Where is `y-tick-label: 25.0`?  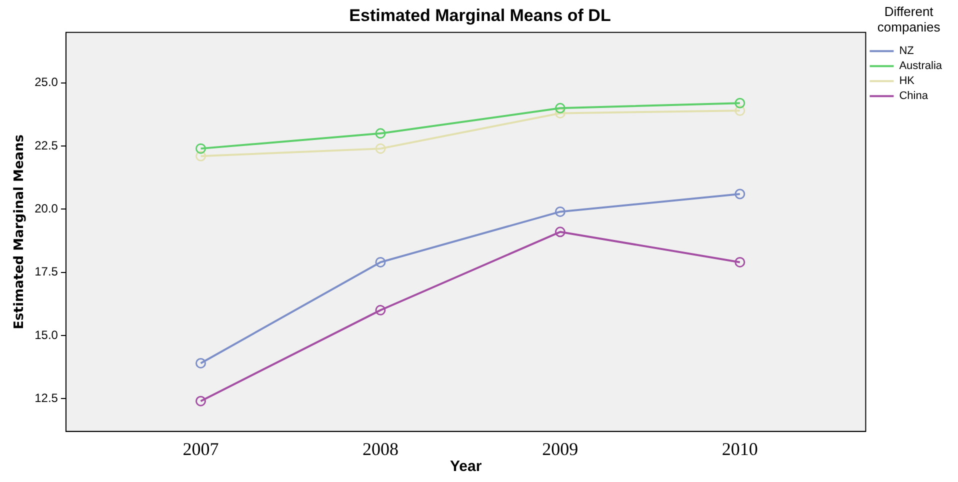
y-tick-label: 25.0 is located at coordinates (46, 82).